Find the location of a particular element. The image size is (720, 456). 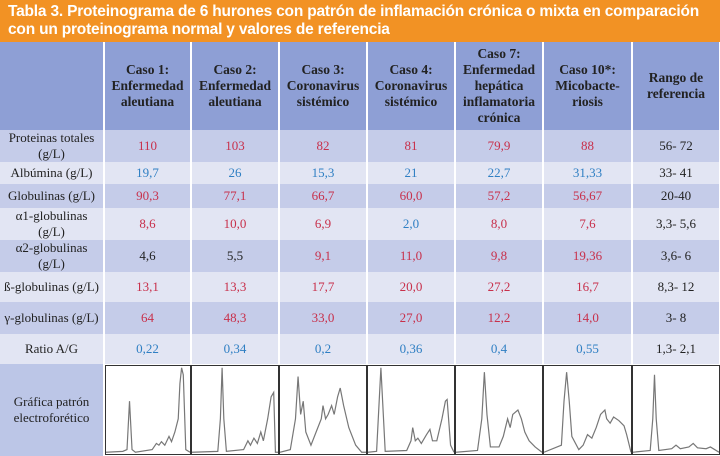

cell-value: 48,3 is located at coordinates (235, 318).